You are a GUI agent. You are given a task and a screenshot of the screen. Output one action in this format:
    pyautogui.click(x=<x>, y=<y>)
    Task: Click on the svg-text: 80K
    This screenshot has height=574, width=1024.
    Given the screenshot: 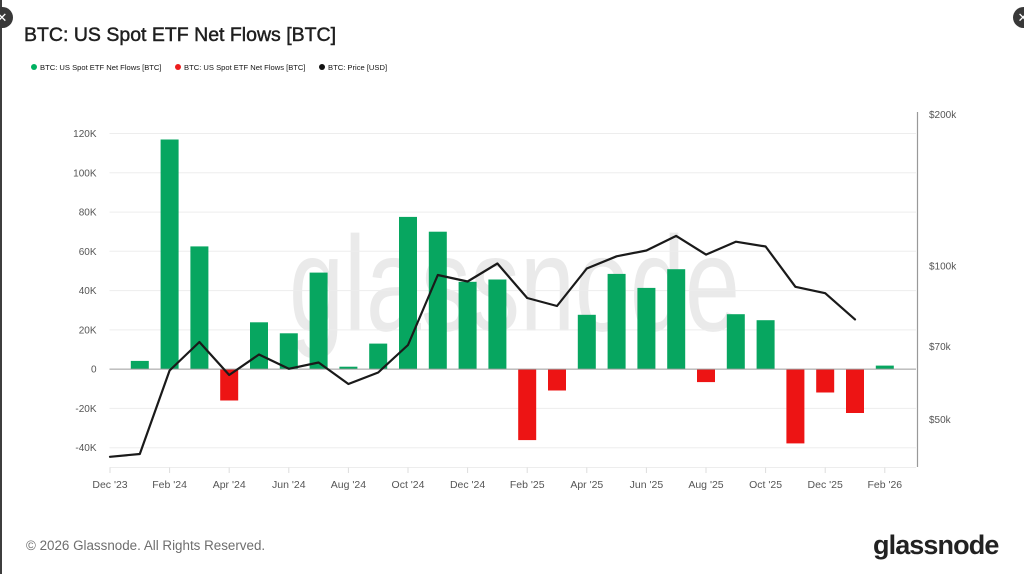 What is the action you would take?
    pyautogui.click(x=88, y=213)
    